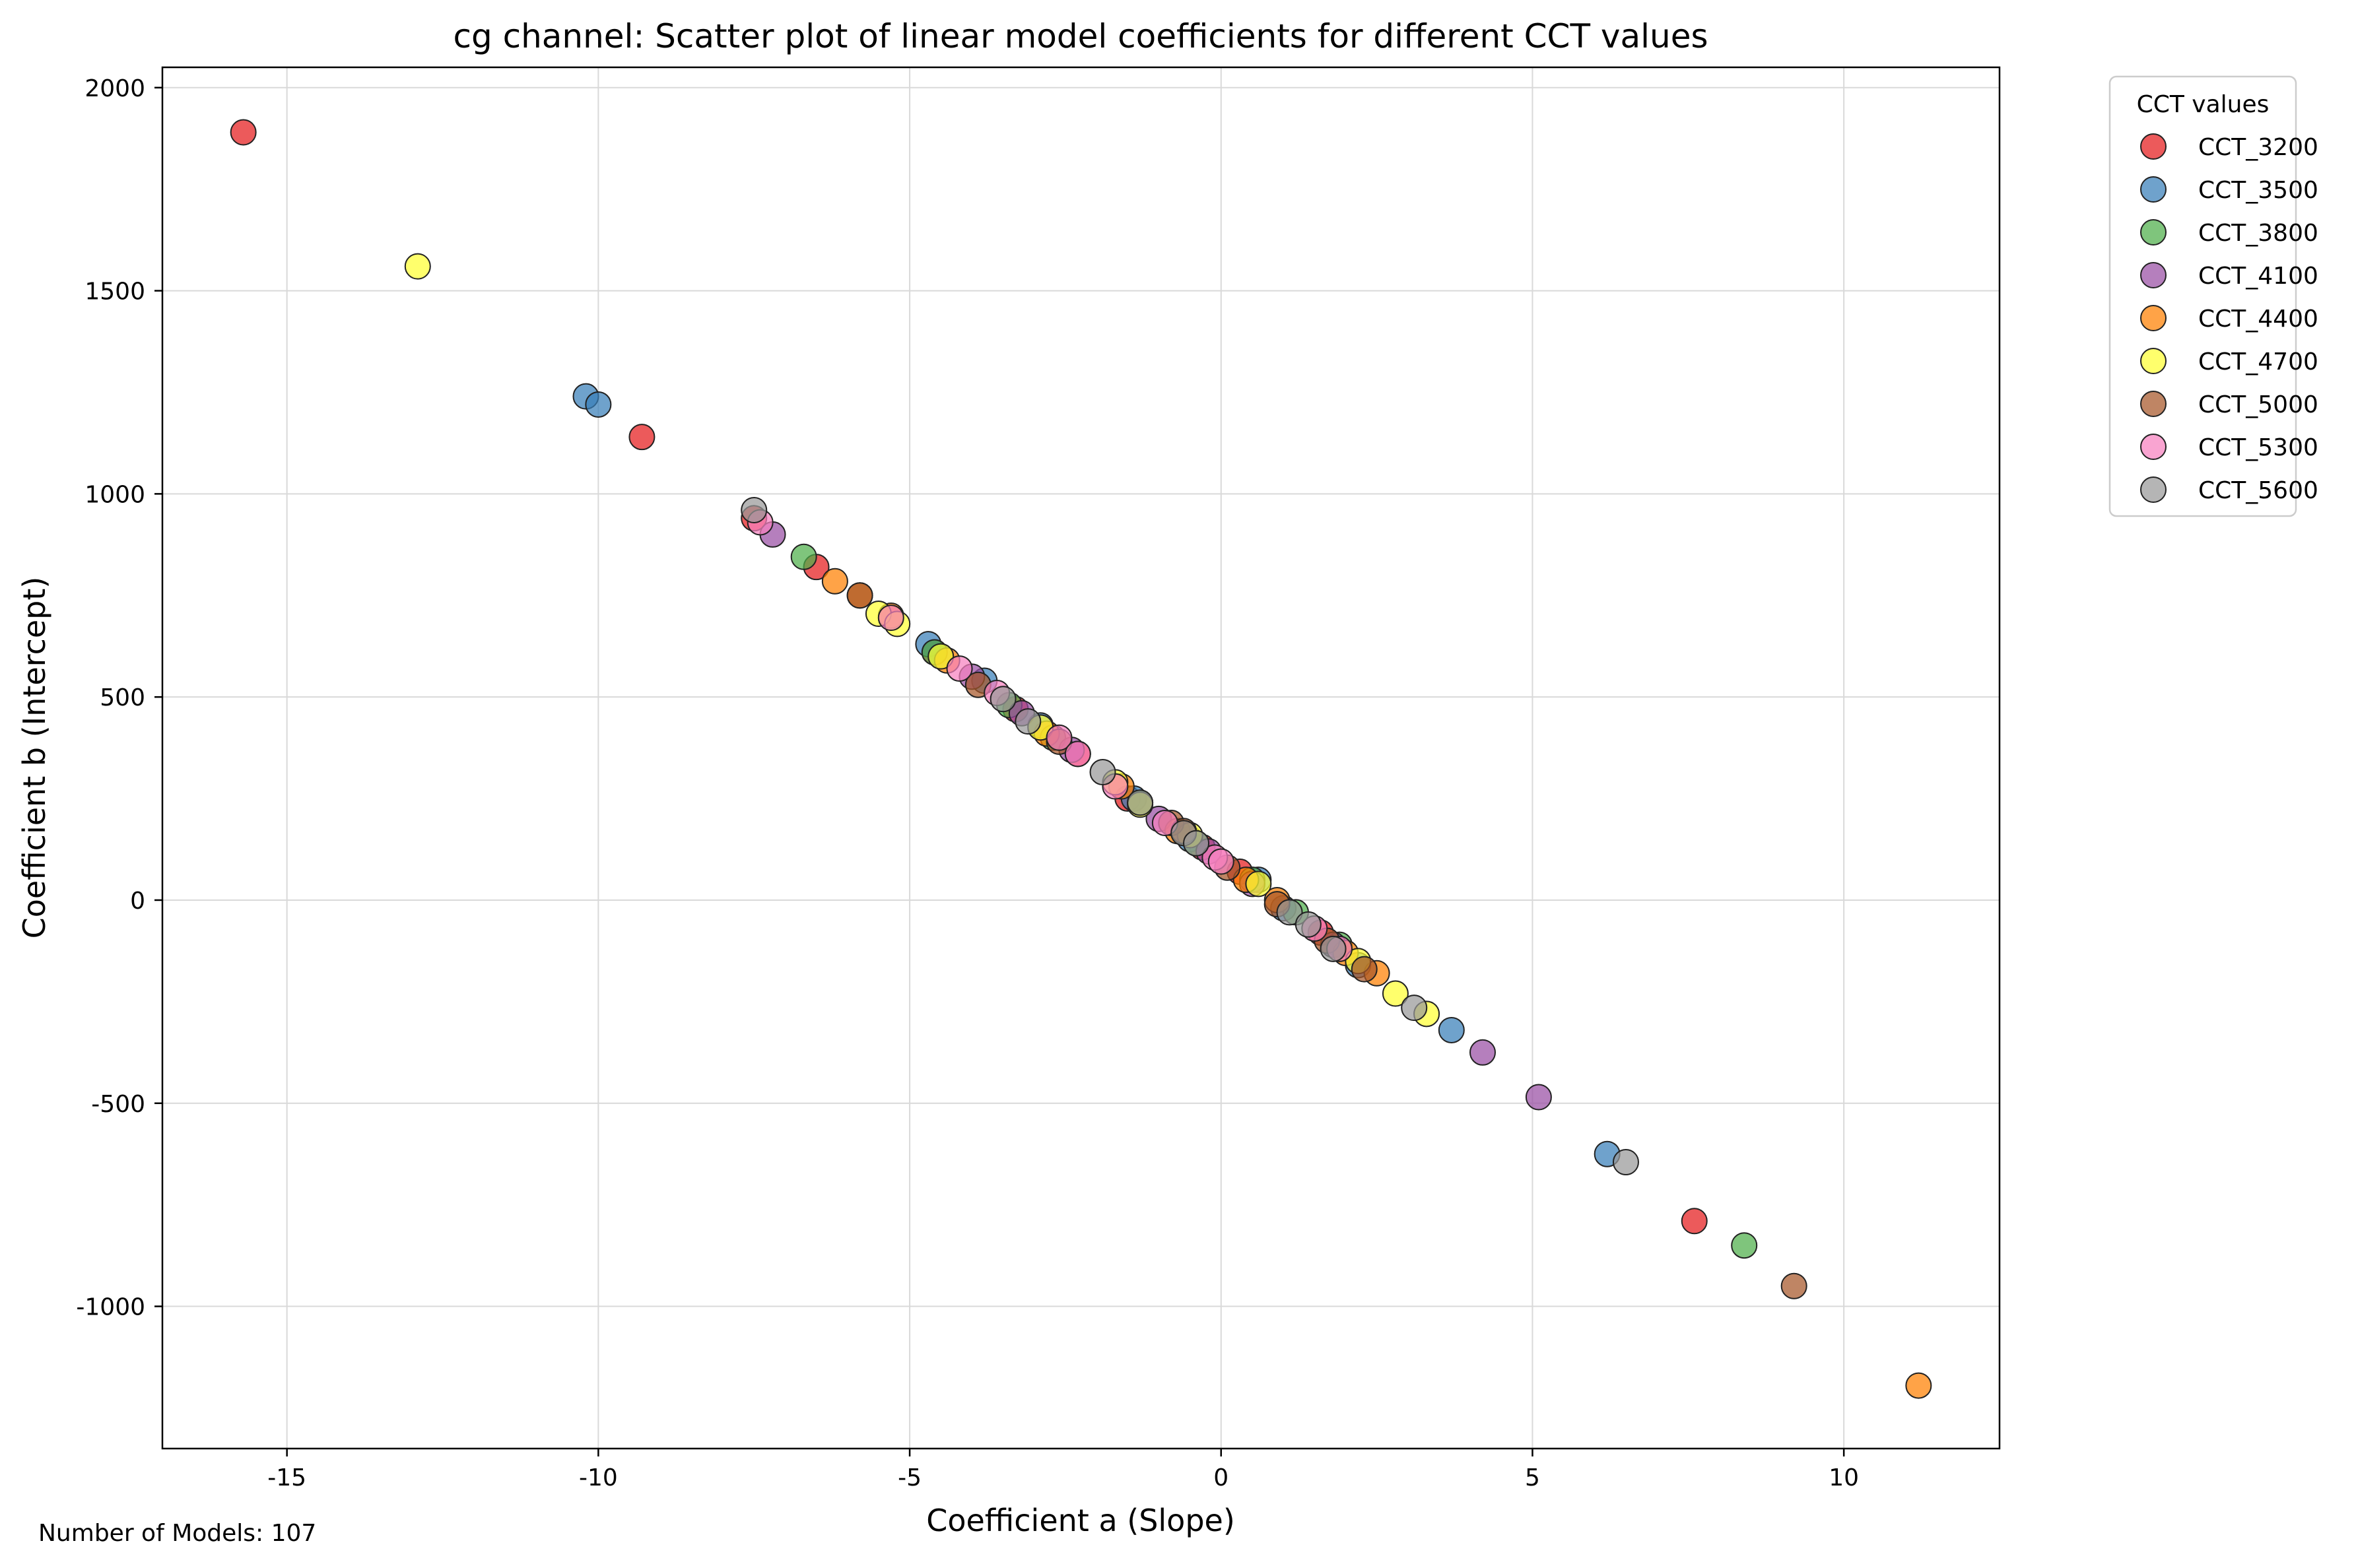 This screenshot has width=2356, height=1568. What do you see at coordinates (115, 292) in the screenshot?
I see `y-tick-label: 1500` at bounding box center [115, 292].